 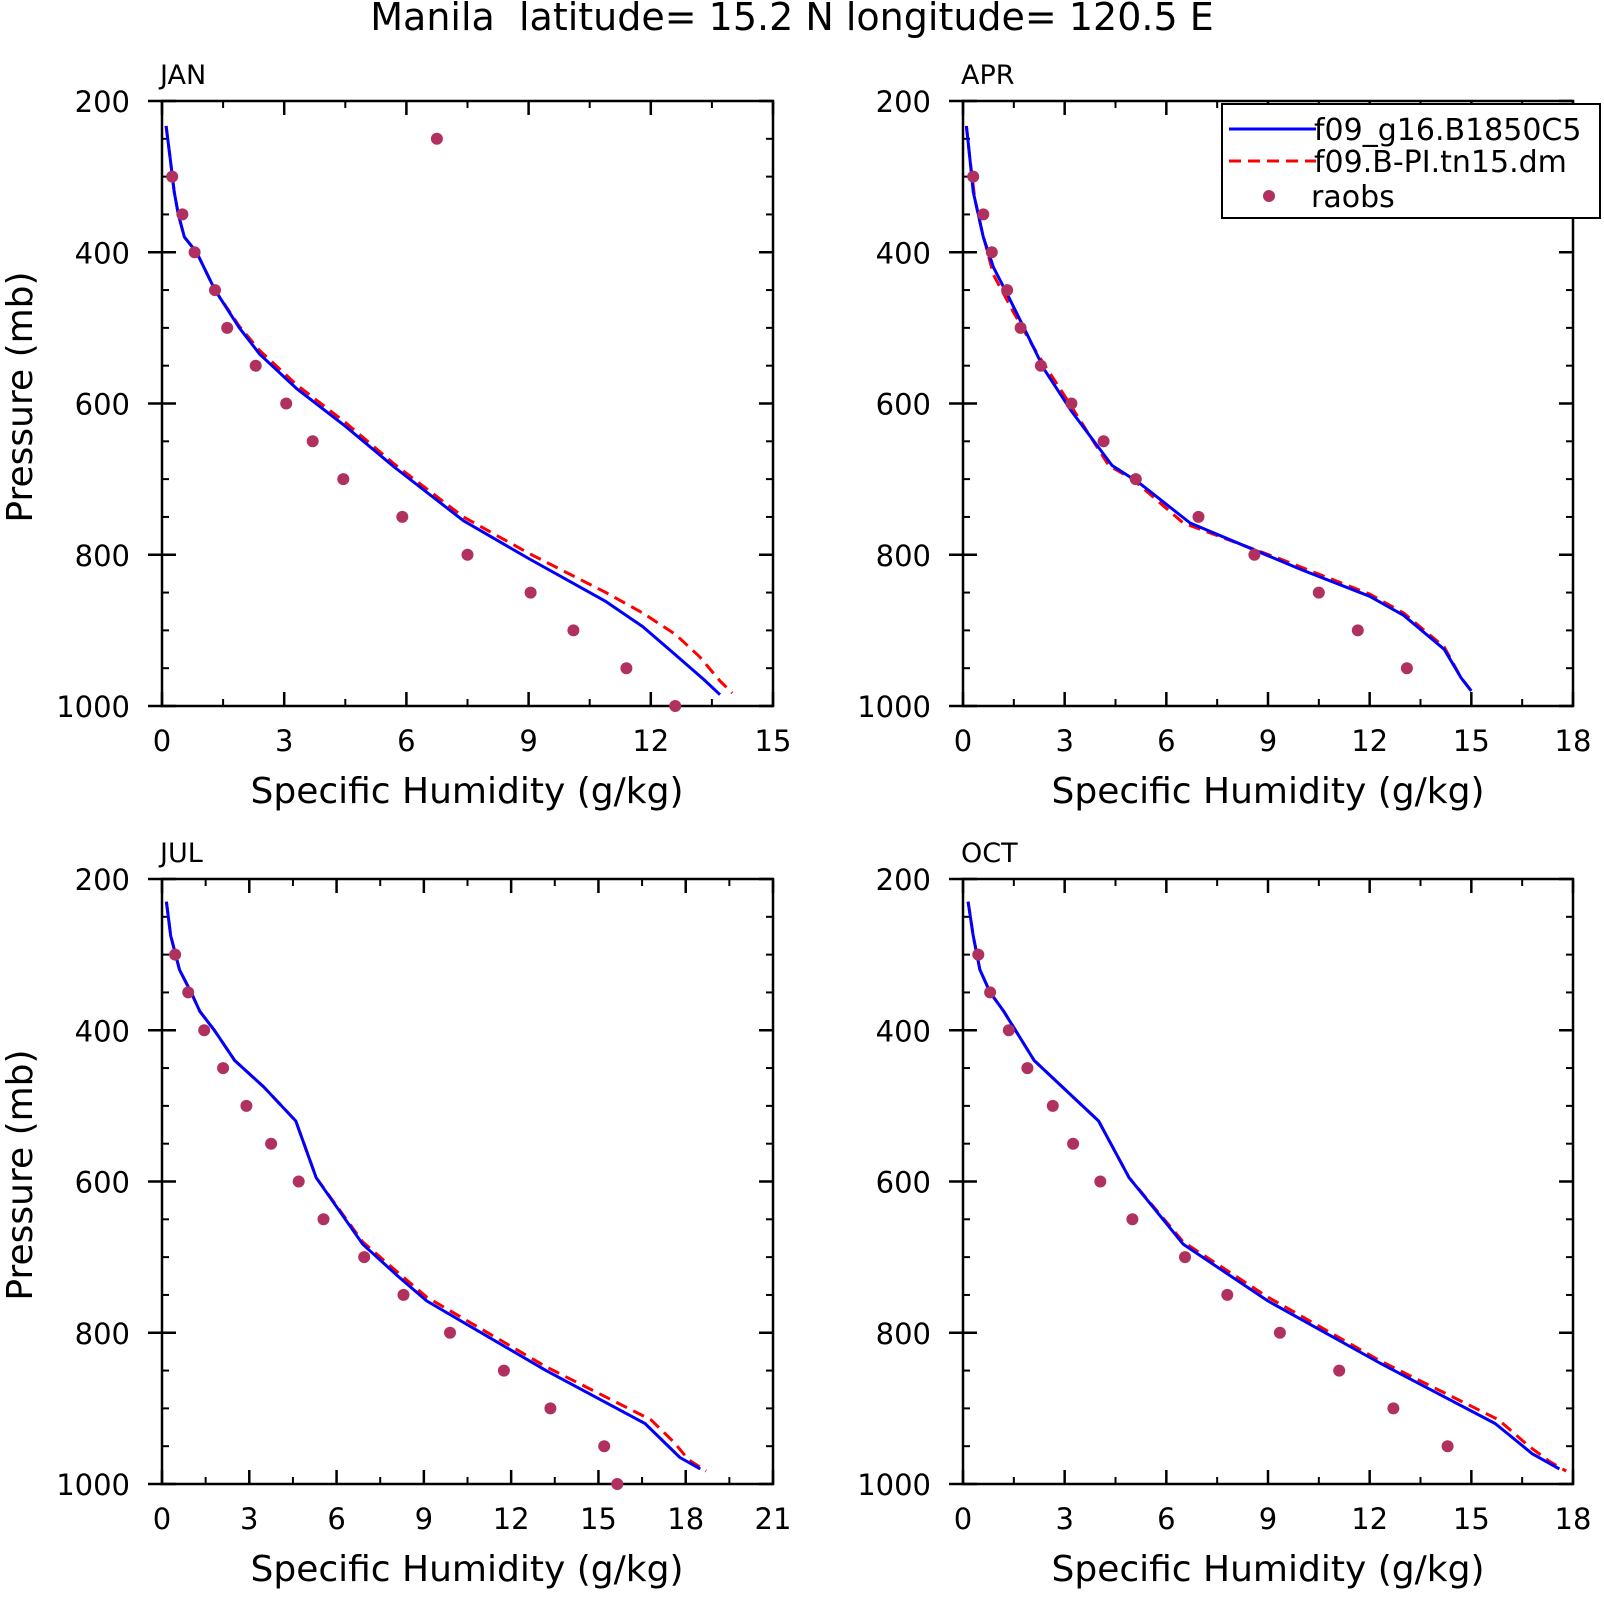 What do you see at coordinates (1440, 162) in the screenshot?
I see `legend-label-model2: f09.B-PI.tn15.dm` at bounding box center [1440, 162].